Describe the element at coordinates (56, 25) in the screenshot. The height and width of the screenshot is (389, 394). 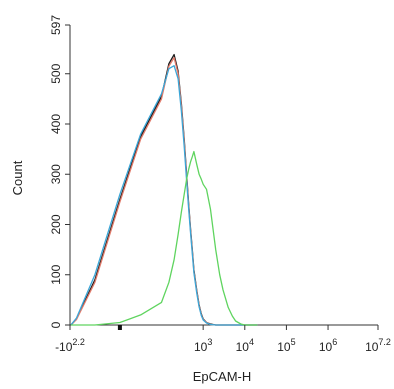
I see `y-tick-label: 597` at that location.